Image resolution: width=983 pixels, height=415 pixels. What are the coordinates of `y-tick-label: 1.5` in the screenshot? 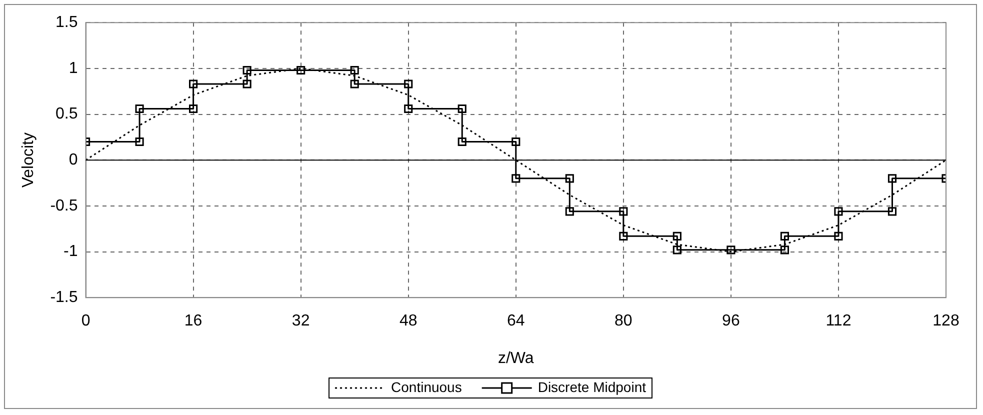 It's located at (67, 23).